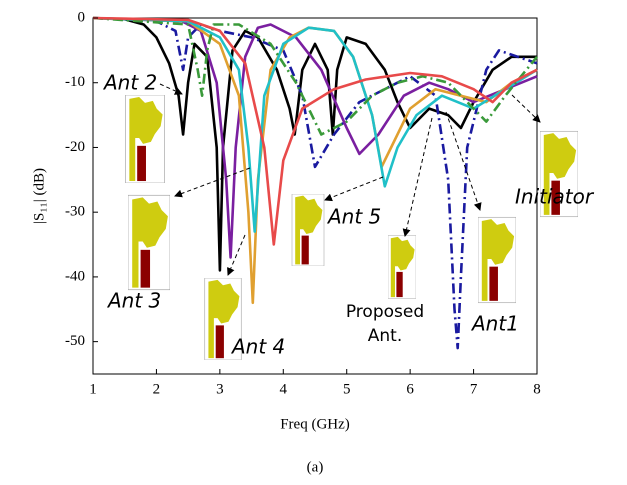 The height and width of the screenshot is (485, 627). What do you see at coordinates (347, 389) in the screenshot?
I see `x-tick-label: 5` at bounding box center [347, 389].